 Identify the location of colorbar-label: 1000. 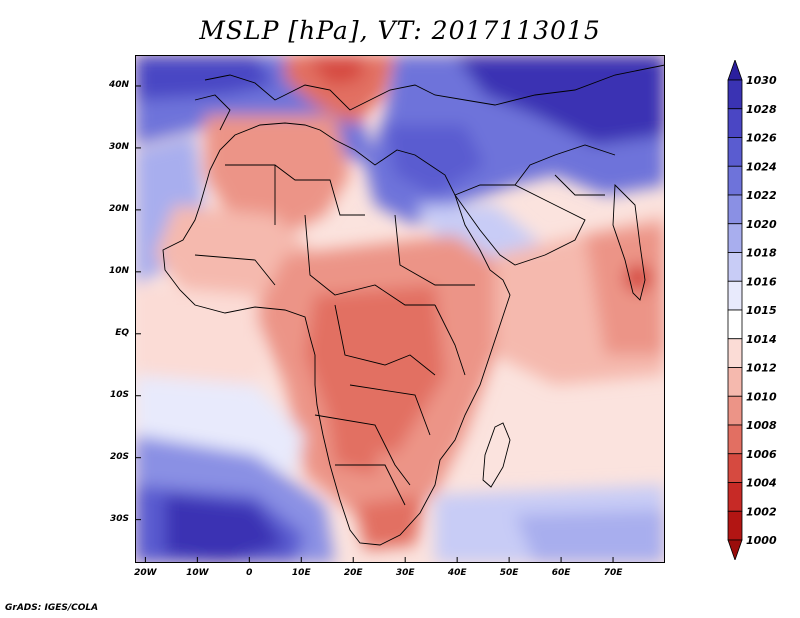
(761, 540).